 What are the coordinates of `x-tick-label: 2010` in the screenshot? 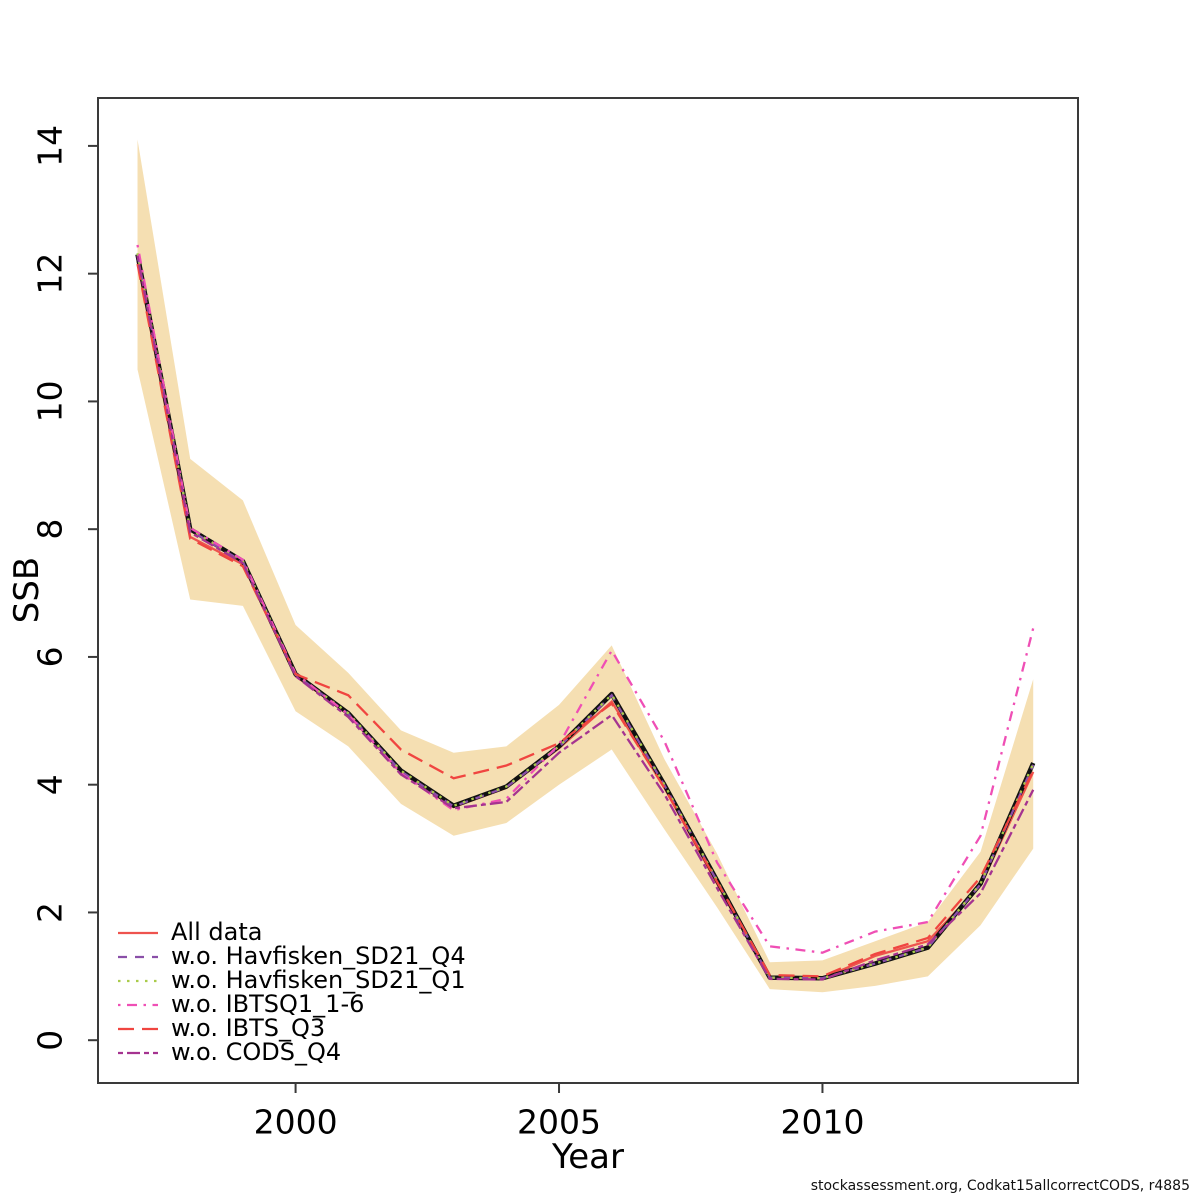 It's located at (822, 1122).